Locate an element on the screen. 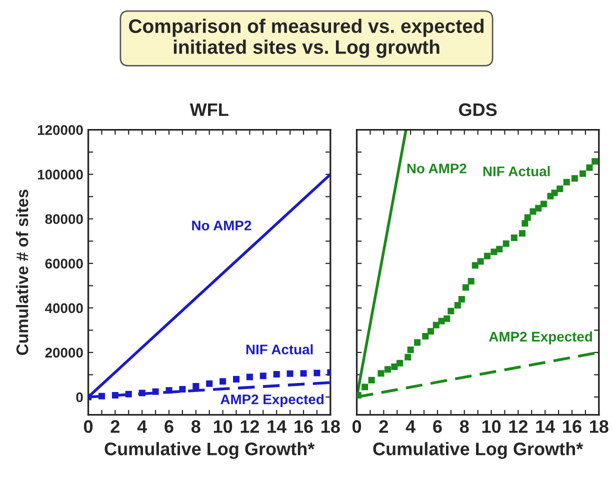  y-tick-label: 20000 is located at coordinates (64, 353).